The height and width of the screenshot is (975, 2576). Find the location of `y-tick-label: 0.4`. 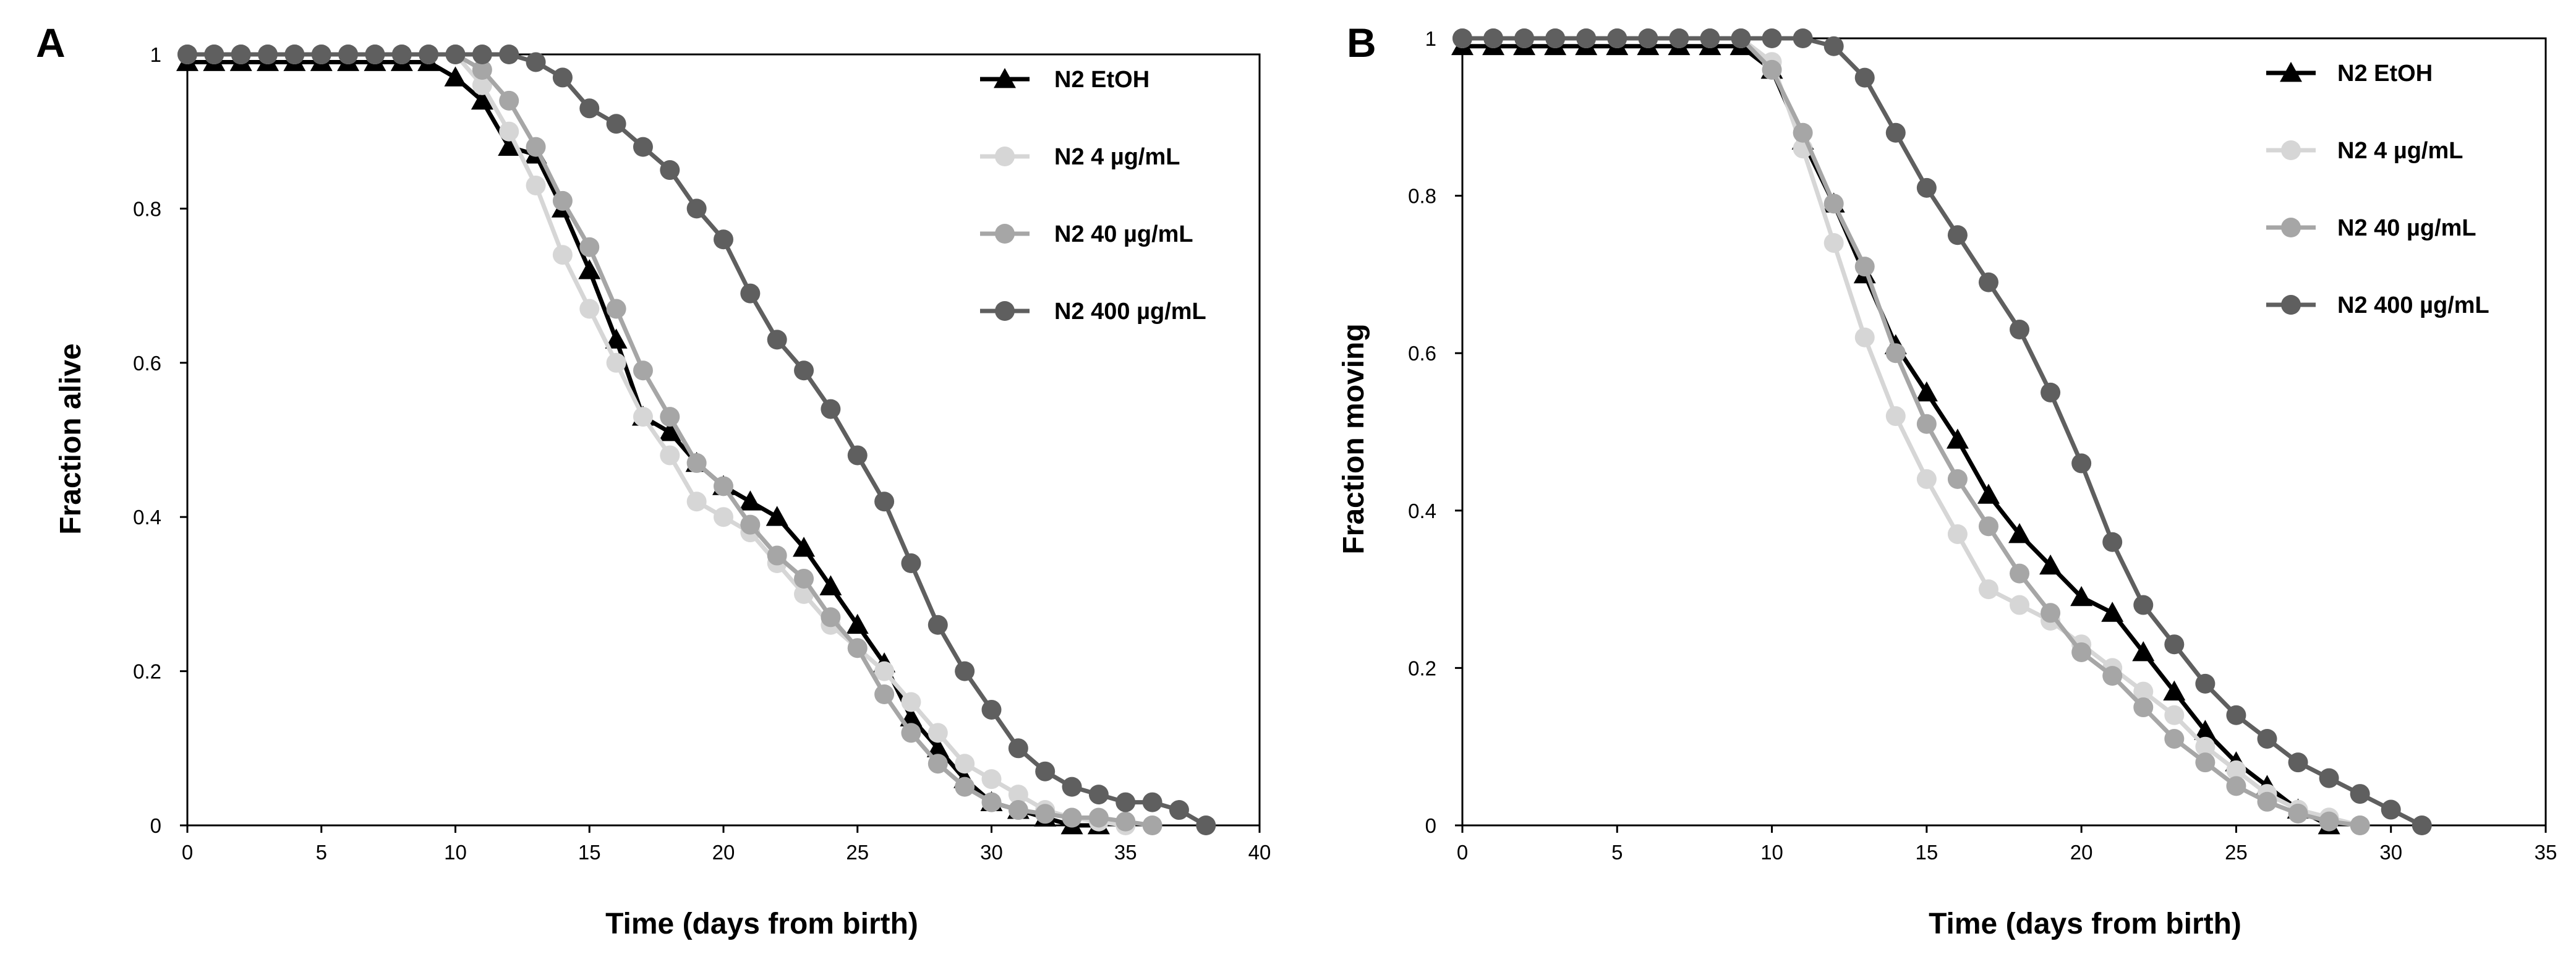

y-tick-label: 0.4 is located at coordinates (147, 517).